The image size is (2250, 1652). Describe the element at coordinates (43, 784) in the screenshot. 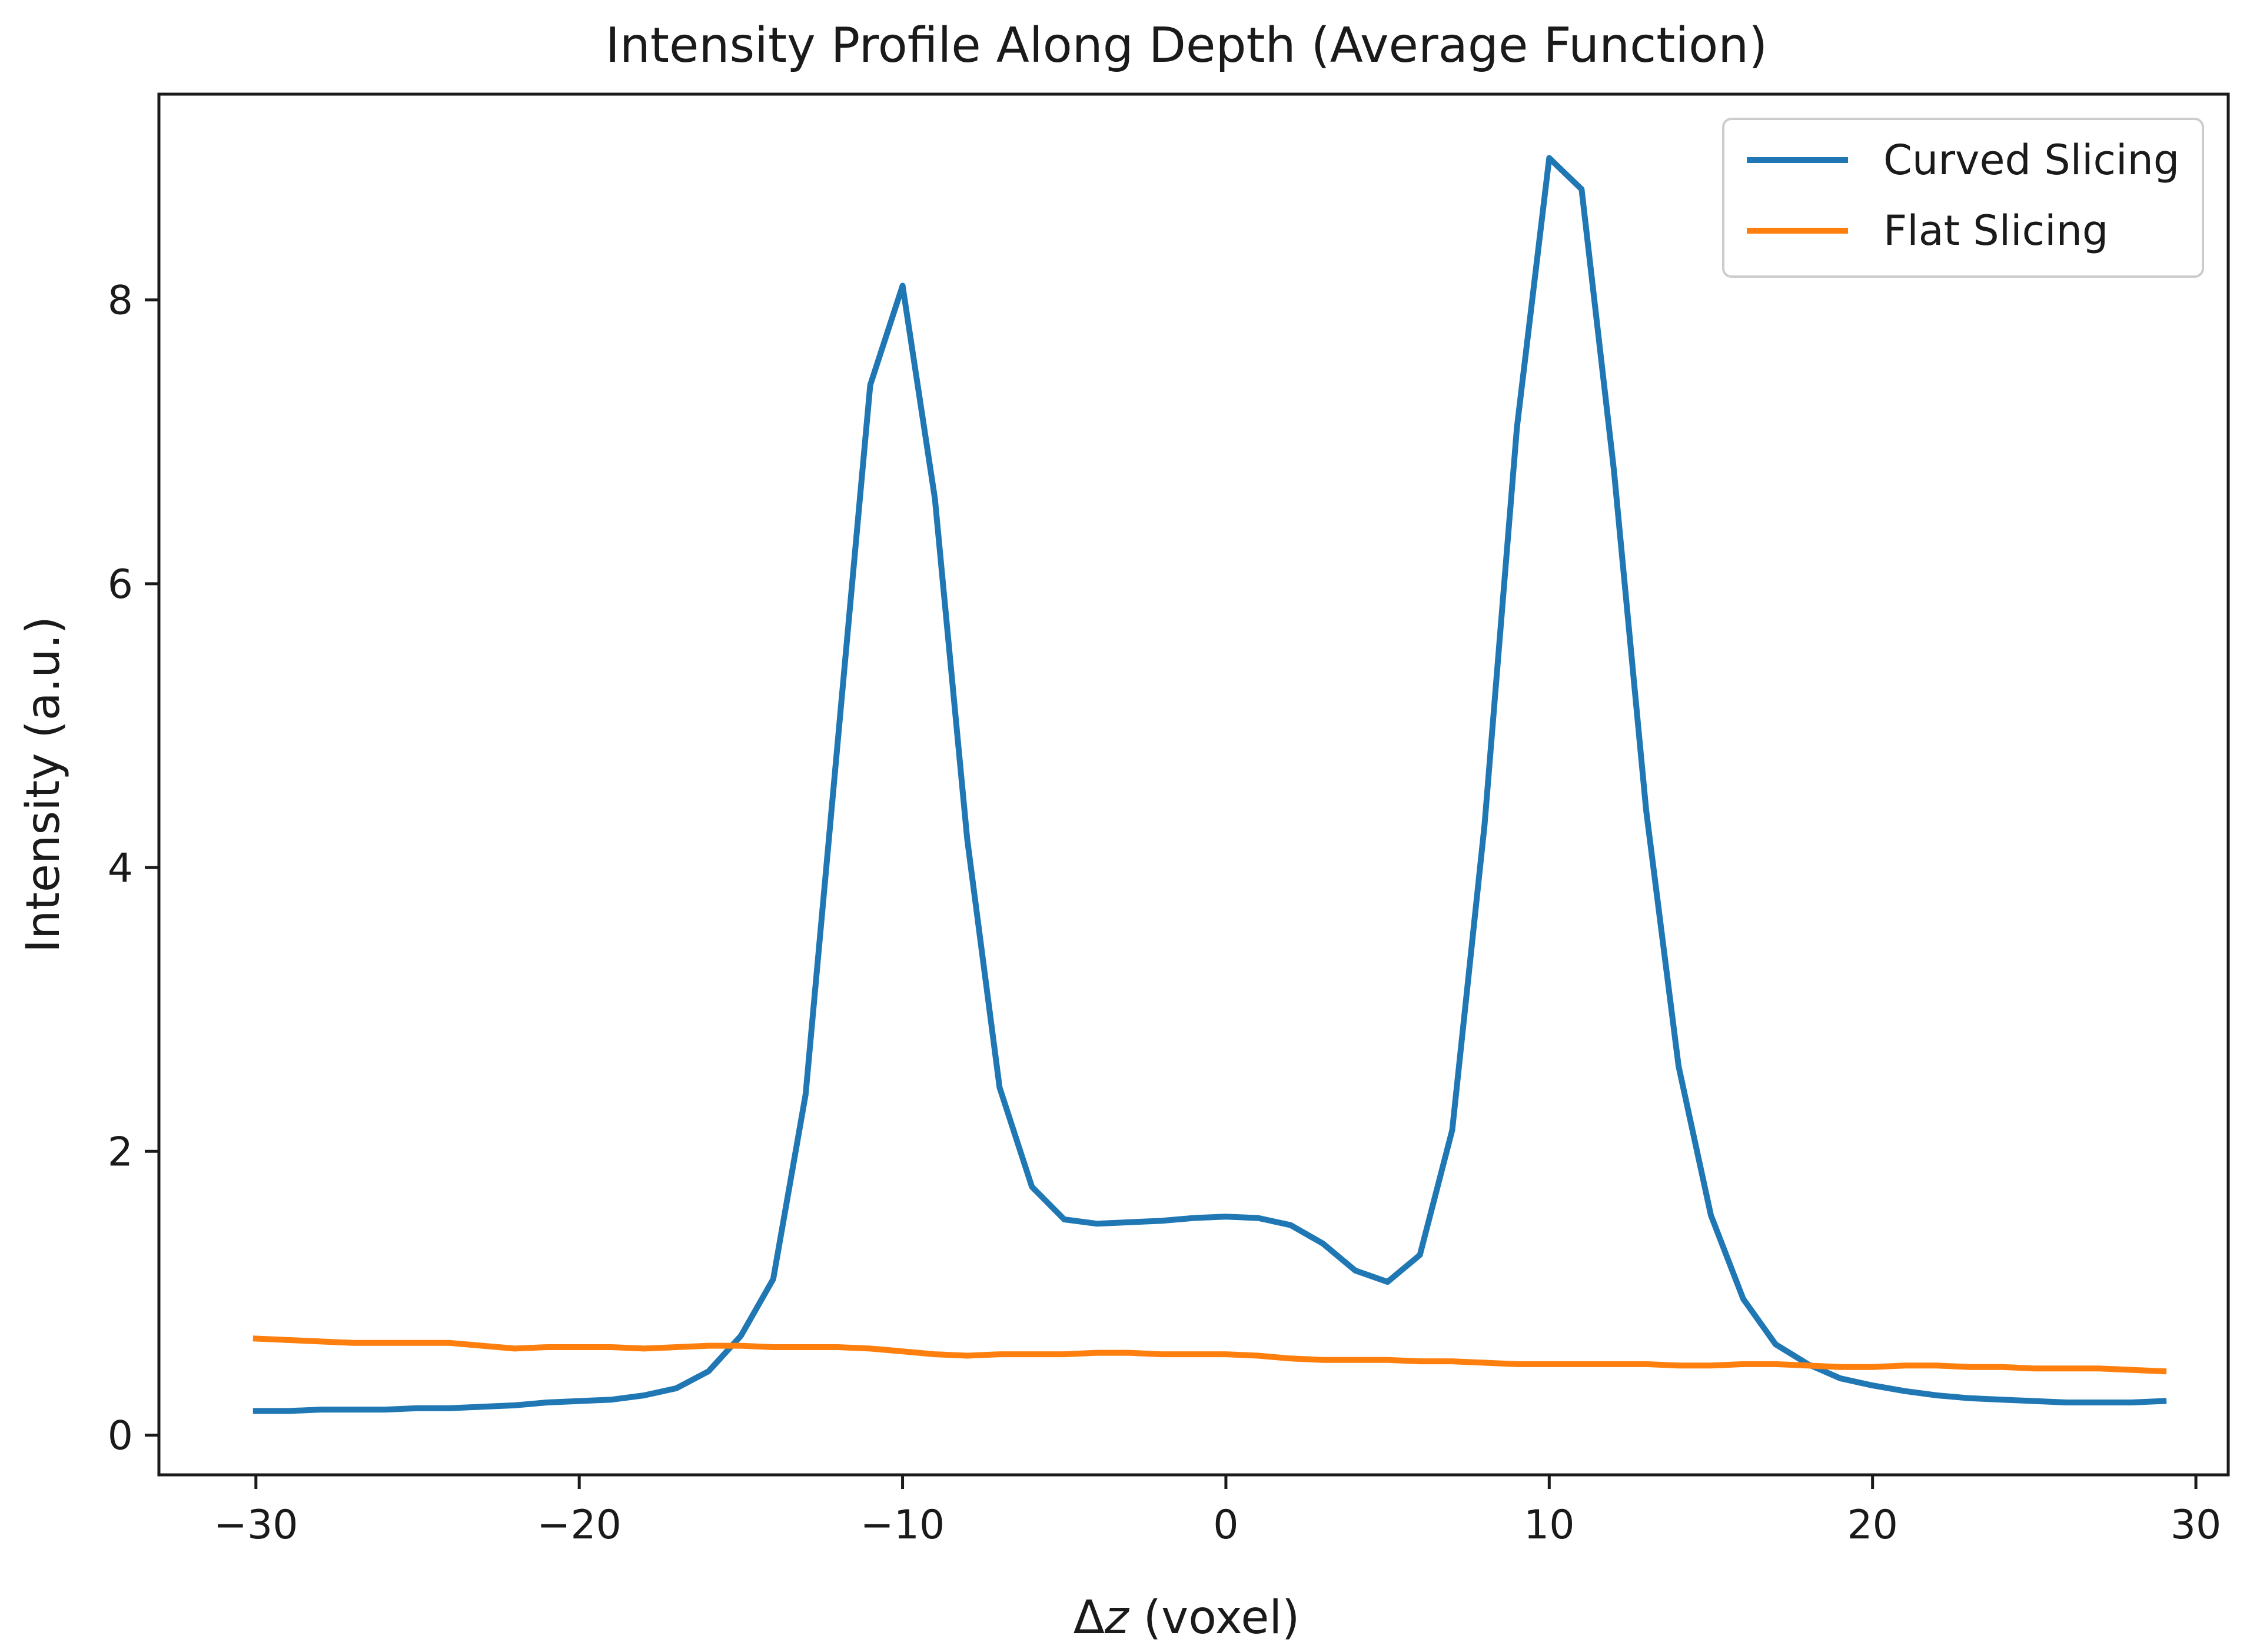

I see `y-axis-label: Intensity (a.u.)` at that location.